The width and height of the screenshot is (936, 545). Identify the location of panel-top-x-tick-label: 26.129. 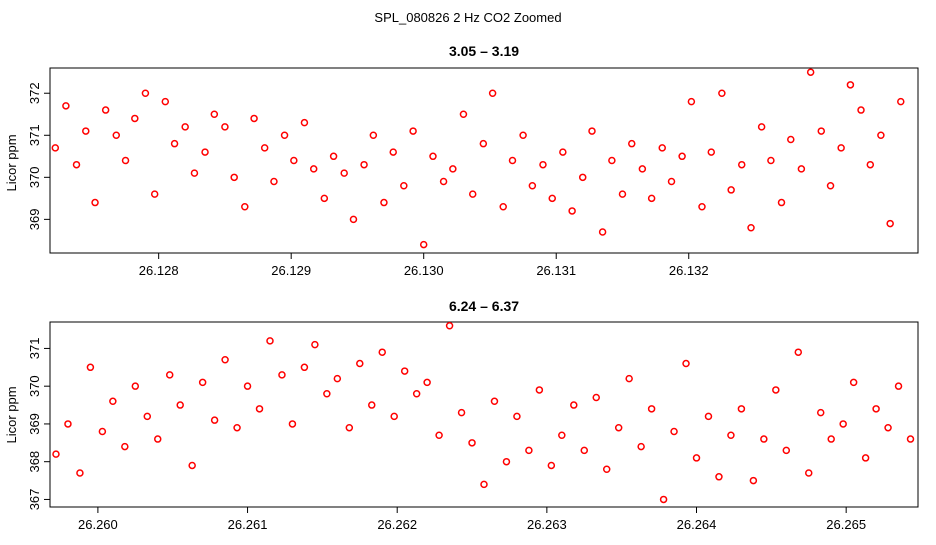
(291, 270).